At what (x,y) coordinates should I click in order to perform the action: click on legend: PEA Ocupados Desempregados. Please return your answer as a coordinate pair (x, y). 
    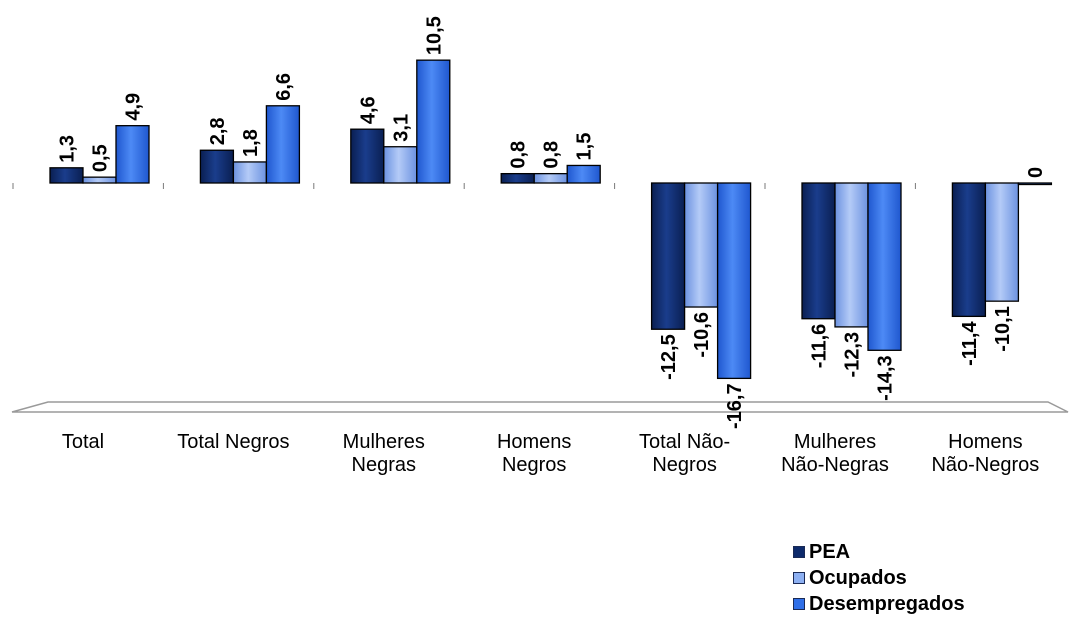
    Looking at the image, I should click on (879, 578).